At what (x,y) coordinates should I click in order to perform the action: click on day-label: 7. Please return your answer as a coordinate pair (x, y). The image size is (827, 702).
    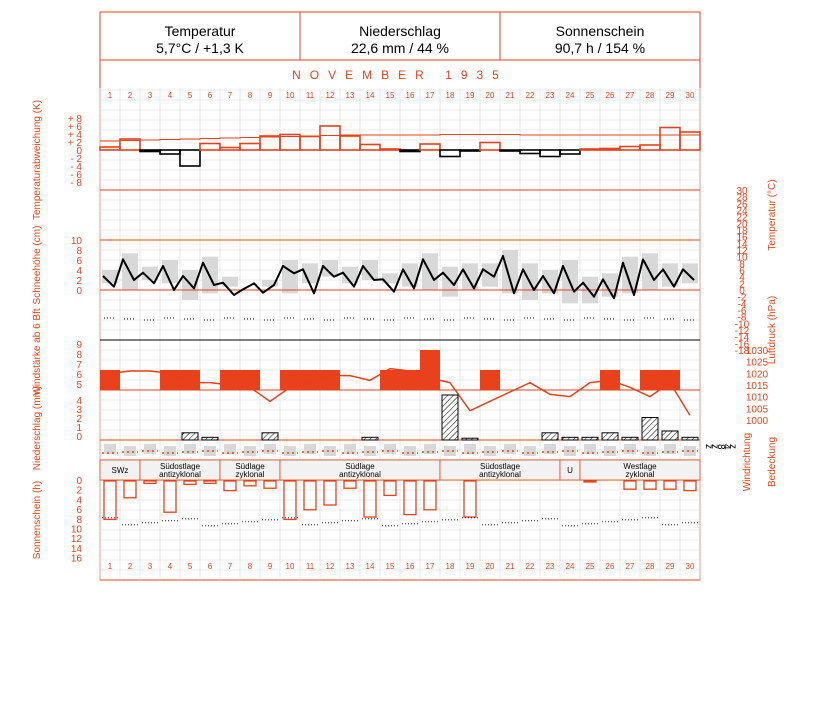
    Looking at the image, I should click on (230, 566).